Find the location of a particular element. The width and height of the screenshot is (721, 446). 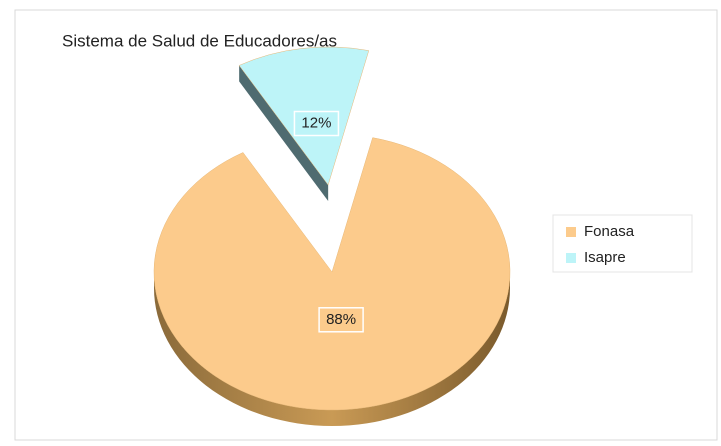

chart-title: Sistema de Salud de Educadores/as is located at coordinates (199, 40).